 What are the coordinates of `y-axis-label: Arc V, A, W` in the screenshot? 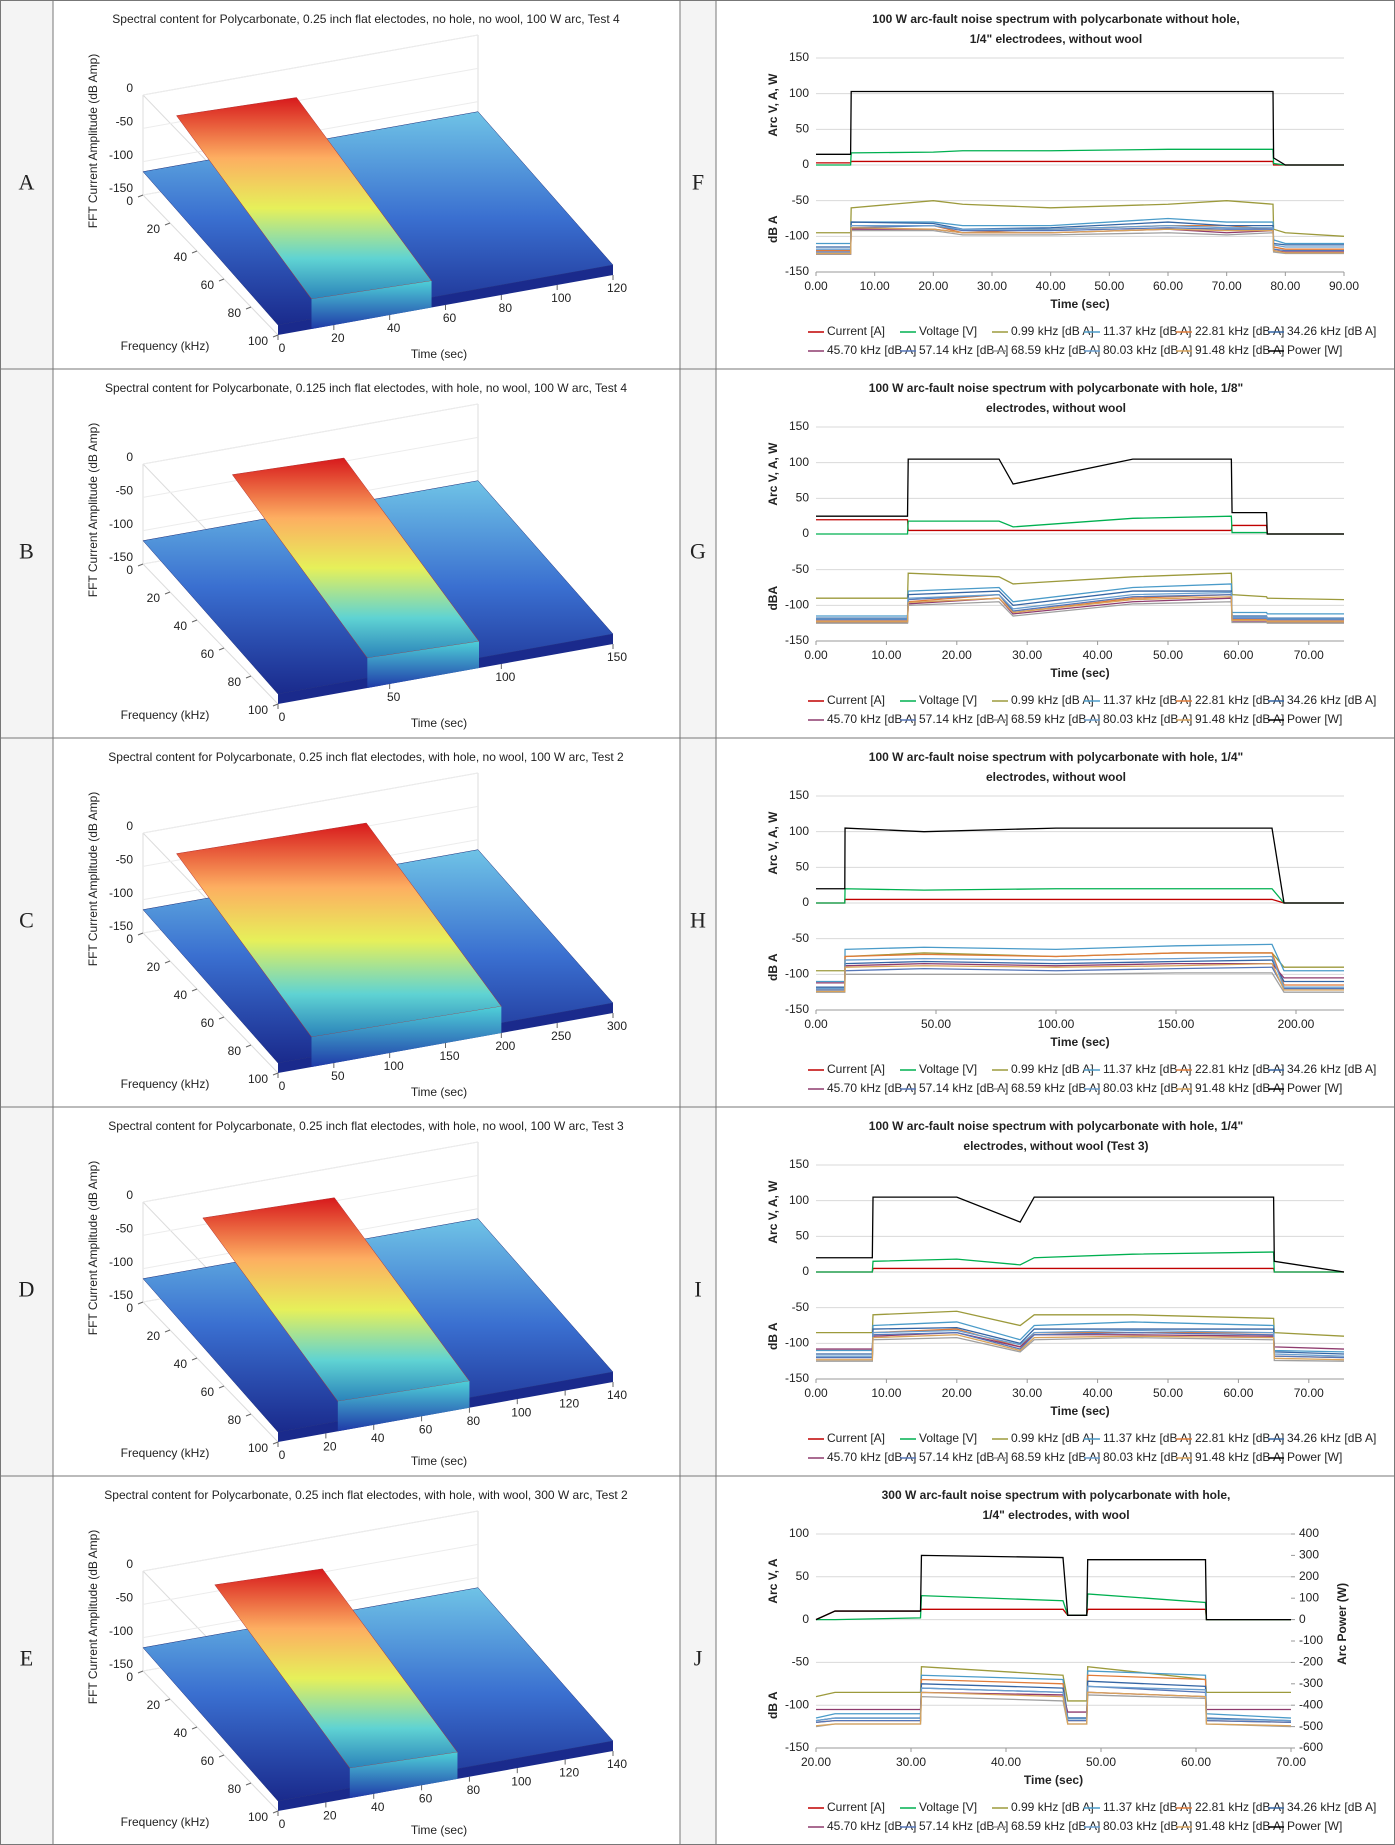 It's located at (773, 1212).